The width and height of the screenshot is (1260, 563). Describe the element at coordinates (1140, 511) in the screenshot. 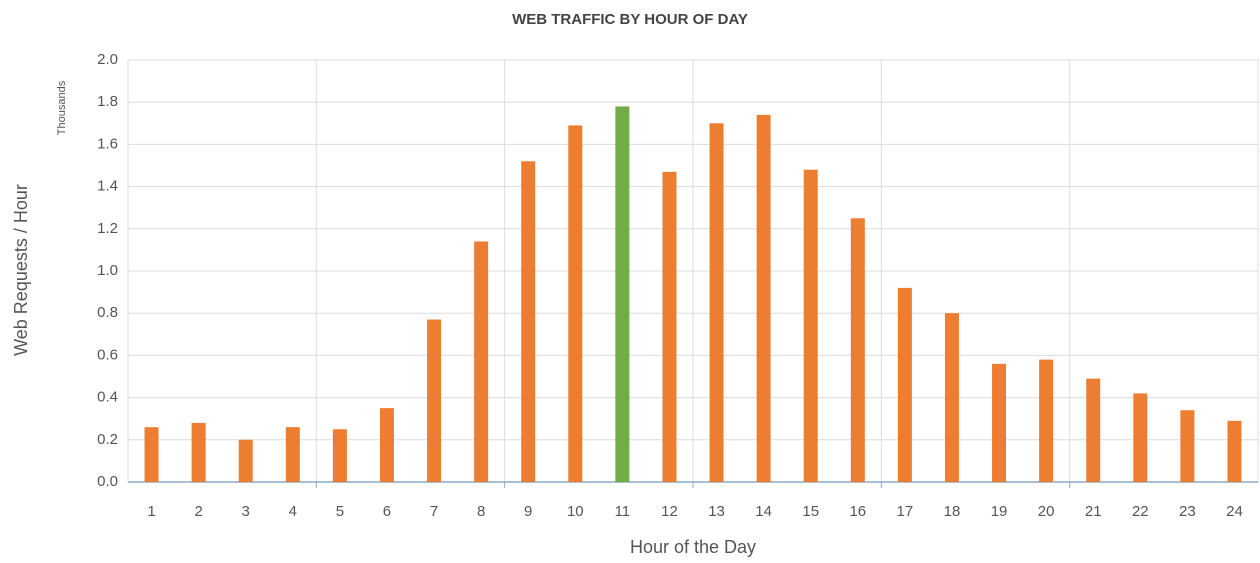

I see `x-tick-label: 22` at that location.